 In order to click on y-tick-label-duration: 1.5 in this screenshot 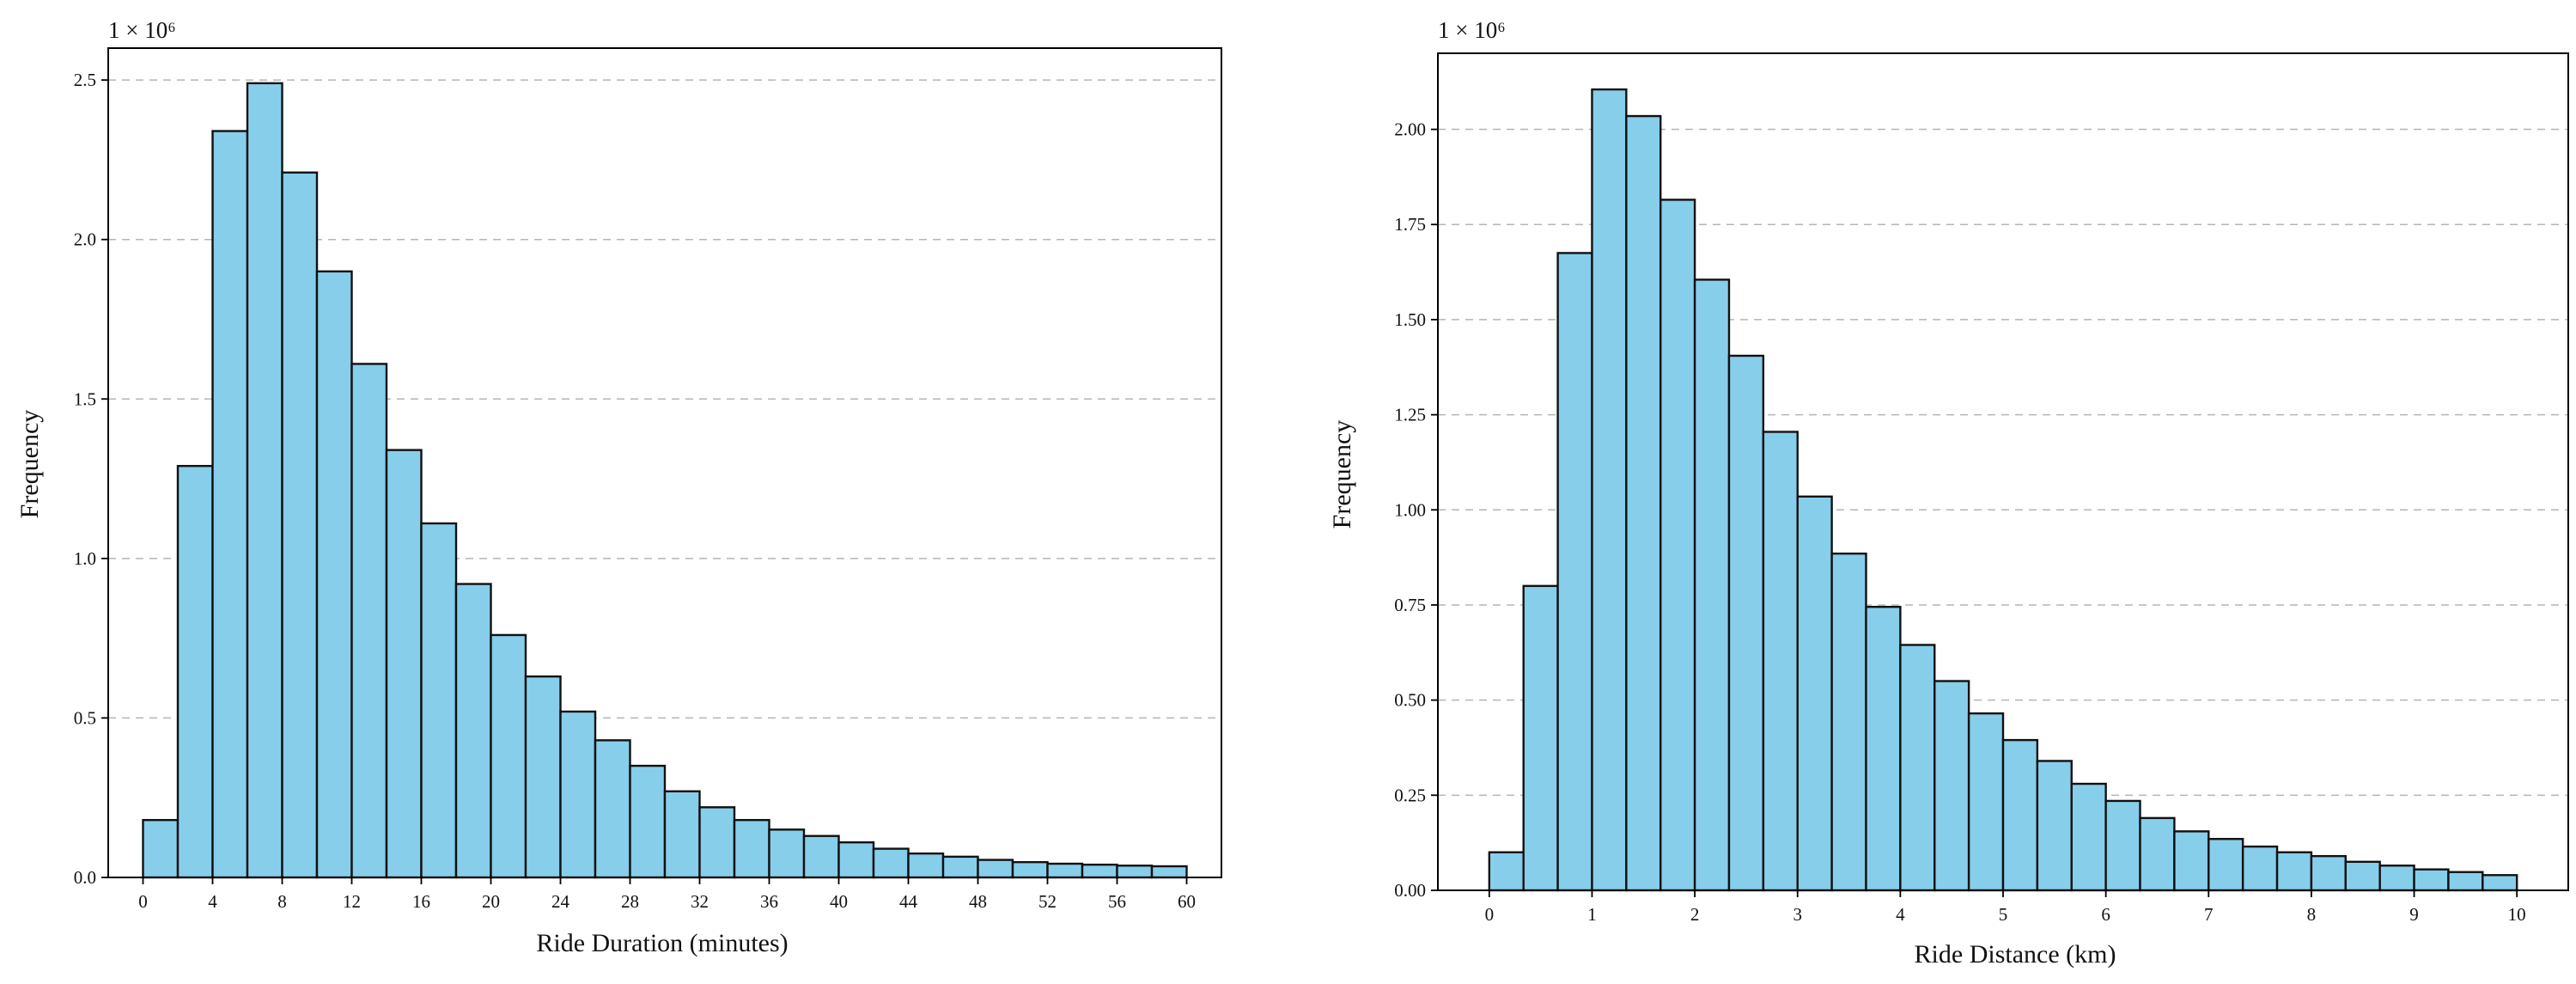, I will do `click(85, 398)`.